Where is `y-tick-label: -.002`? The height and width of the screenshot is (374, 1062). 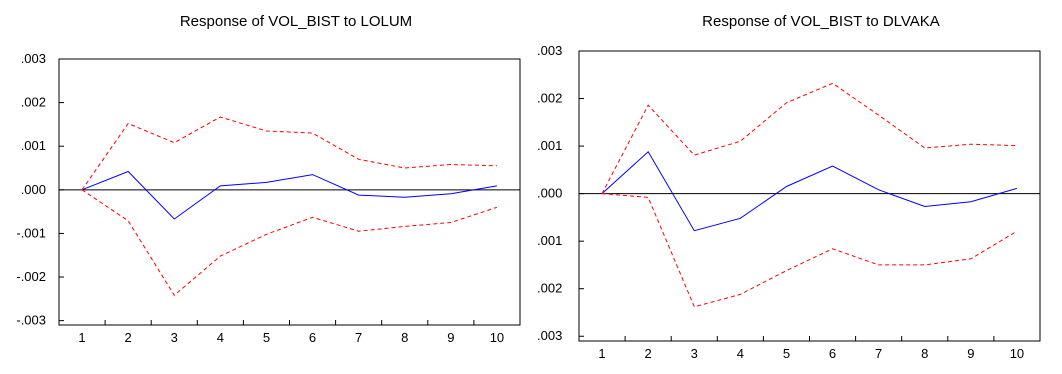
y-tick-label: -.002 is located at coordinates (31, 276).